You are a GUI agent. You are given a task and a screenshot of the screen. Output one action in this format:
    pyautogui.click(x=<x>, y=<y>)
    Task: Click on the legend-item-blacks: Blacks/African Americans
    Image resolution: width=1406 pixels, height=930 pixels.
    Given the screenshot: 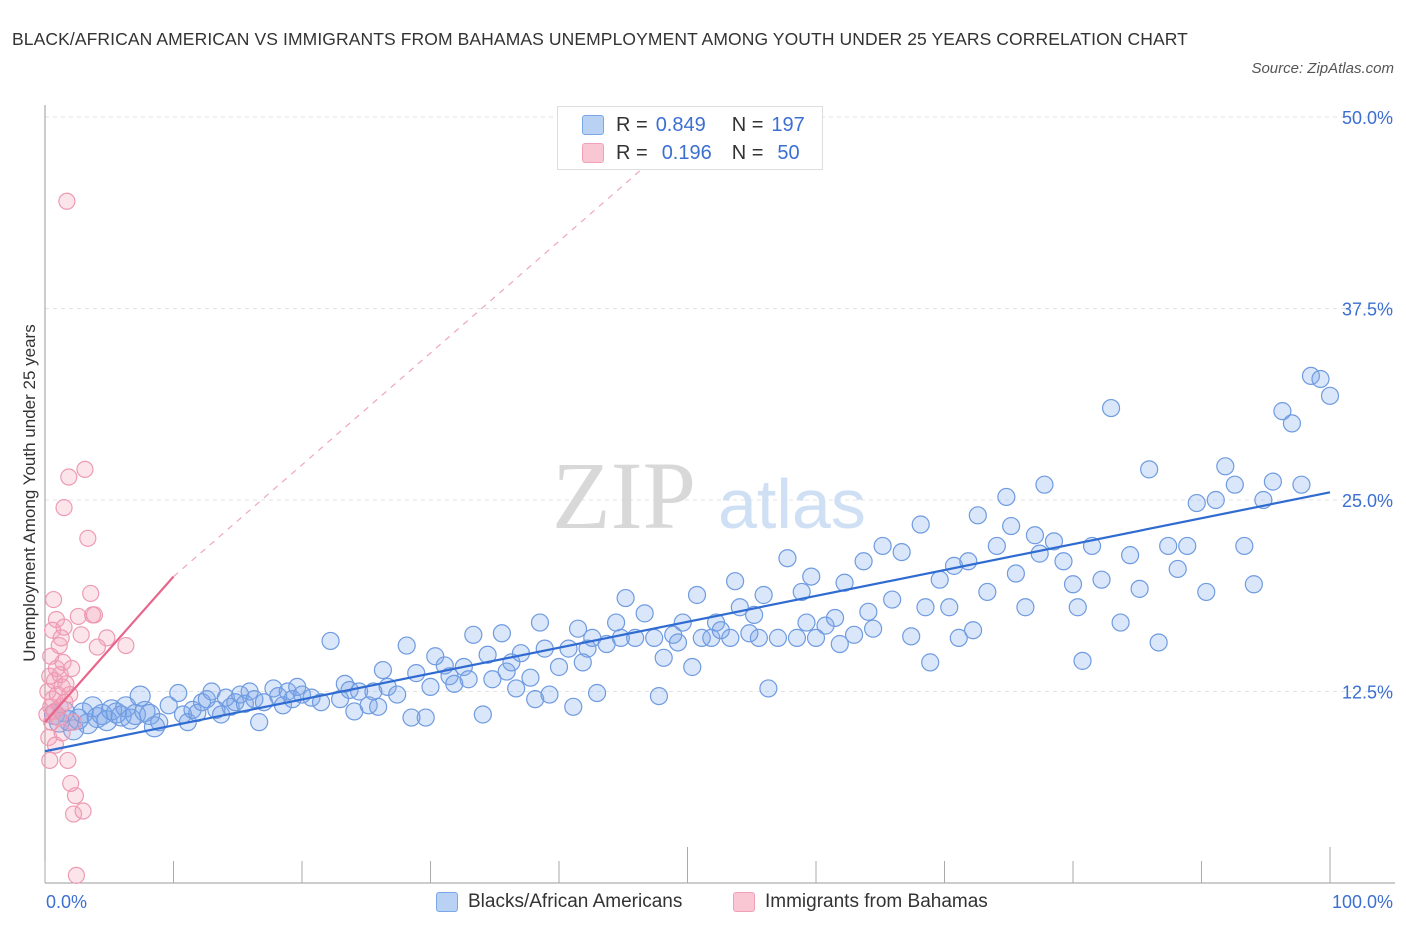 What is the action you would take?
    pyautogui.click(x=559, y=902)
    